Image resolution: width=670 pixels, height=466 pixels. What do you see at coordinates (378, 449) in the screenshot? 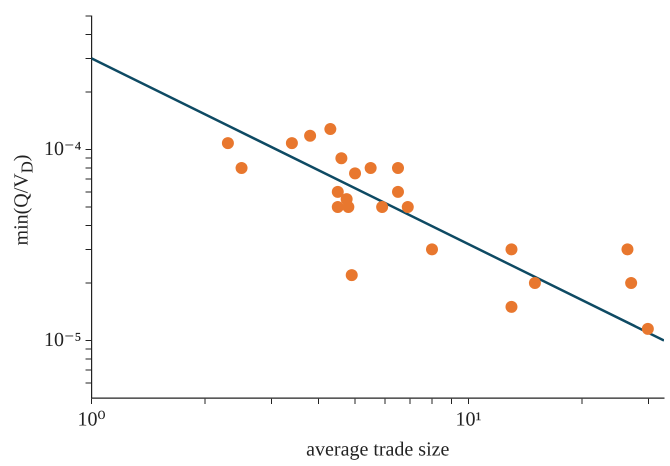
I see `x-axis-title: average trade size` at bounding box center [378, 449].